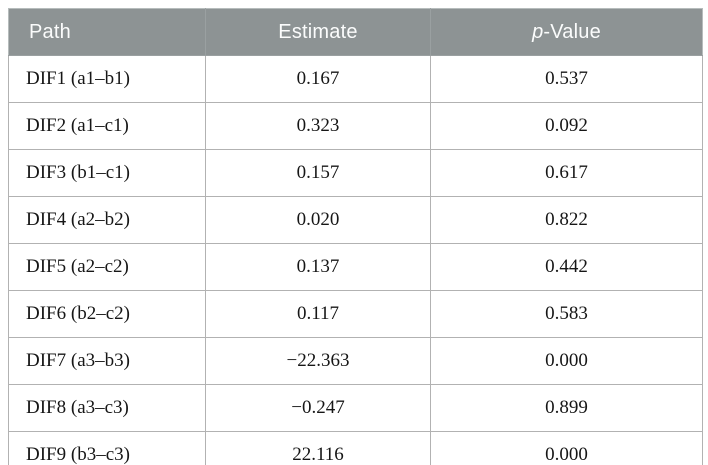 The image size is (708, 465). What do you see at coordinates (318, 448) in the screenshot?
I see `estimate-cell: 22.116` at bounding box center [318, 448].